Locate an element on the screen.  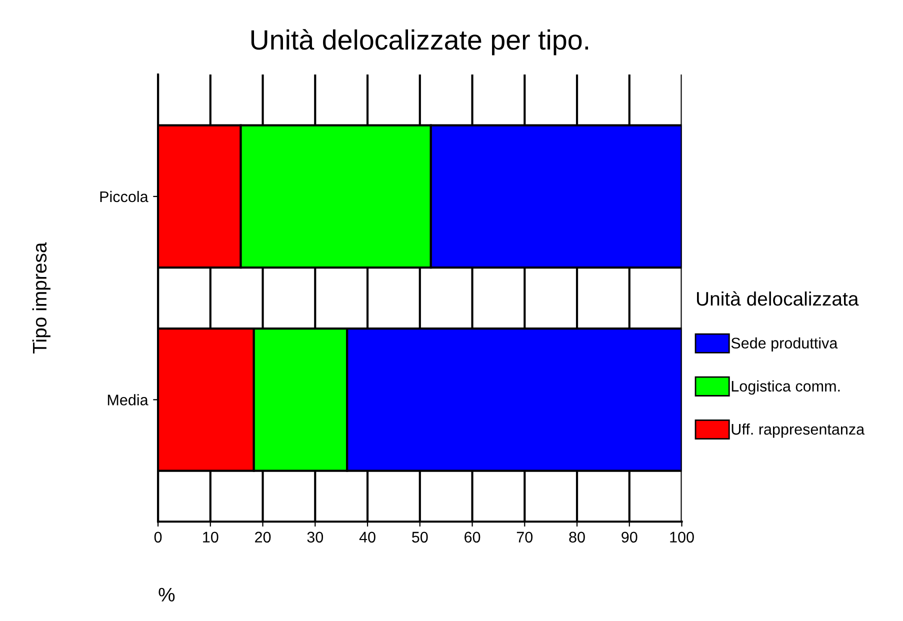
x-tick-label: 20 is located at coordinates (263, 537).